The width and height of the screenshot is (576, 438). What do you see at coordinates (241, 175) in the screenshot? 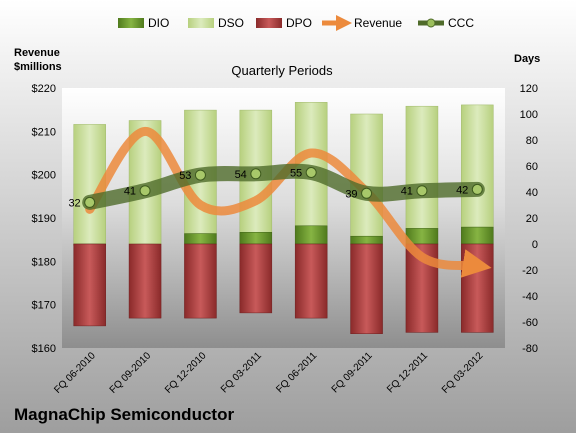
I see `ccc-data-label: 54` at bounding box center [241, 175].